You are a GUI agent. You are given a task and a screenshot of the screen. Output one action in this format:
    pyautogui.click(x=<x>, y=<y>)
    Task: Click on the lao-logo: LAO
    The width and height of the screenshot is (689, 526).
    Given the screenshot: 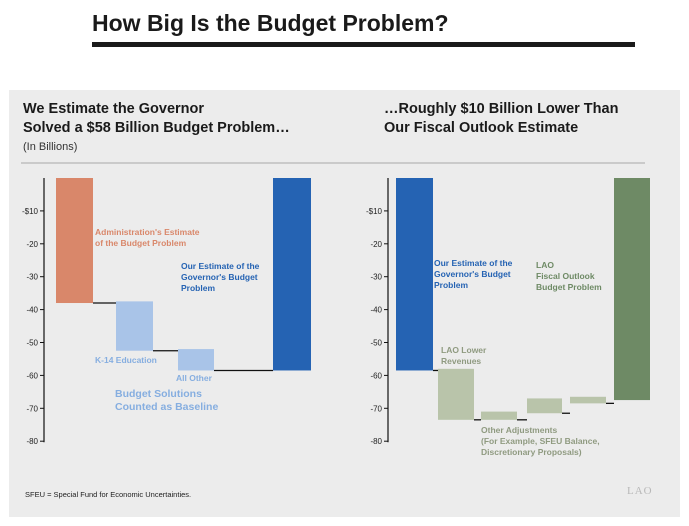 What is the action you would take?
    pyautogui.click(x=640, y=491)
    